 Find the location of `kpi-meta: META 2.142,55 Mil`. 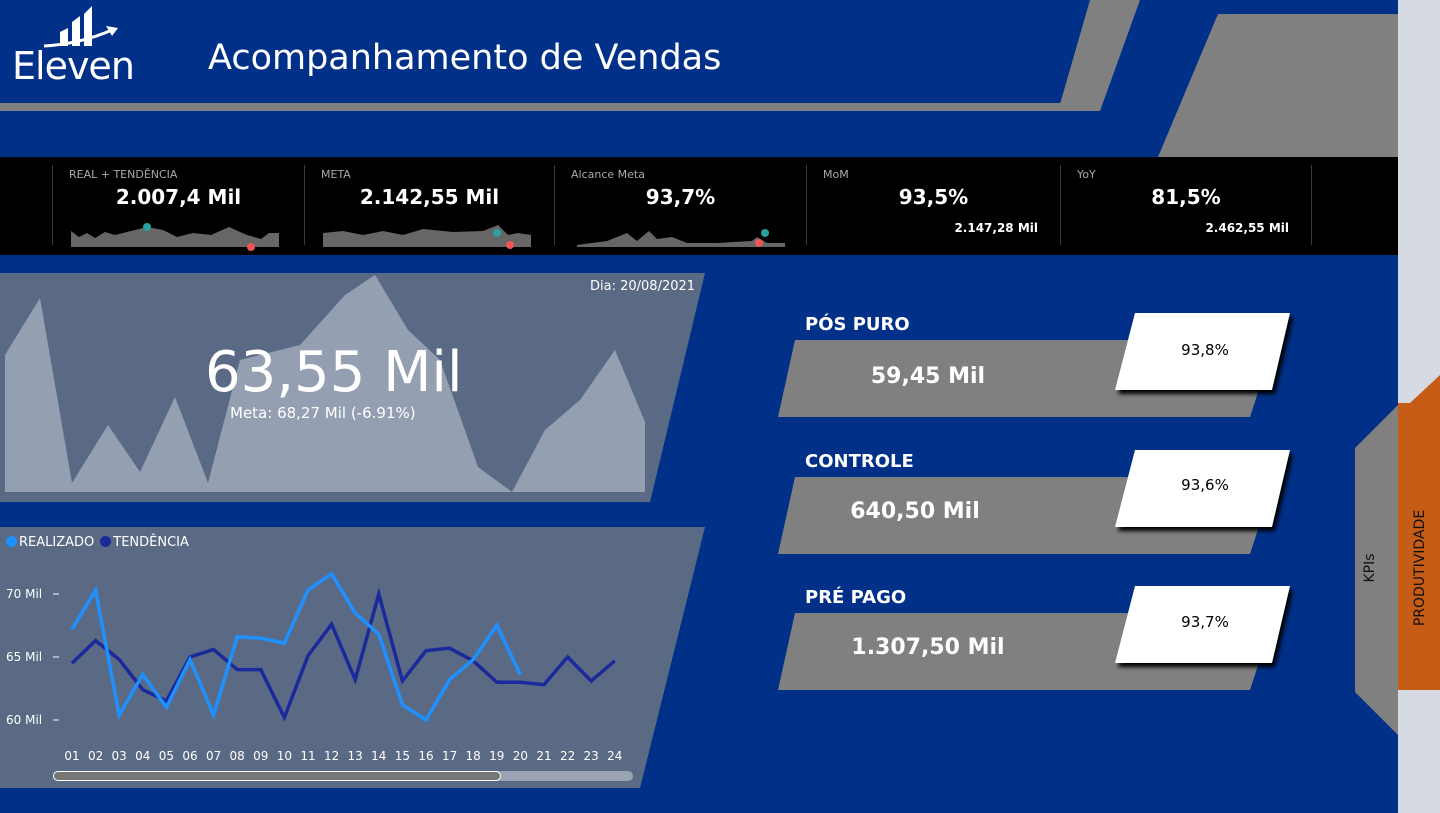

kpi-meta: META 2.142,55 Mil is located at coordinates (429, 207).